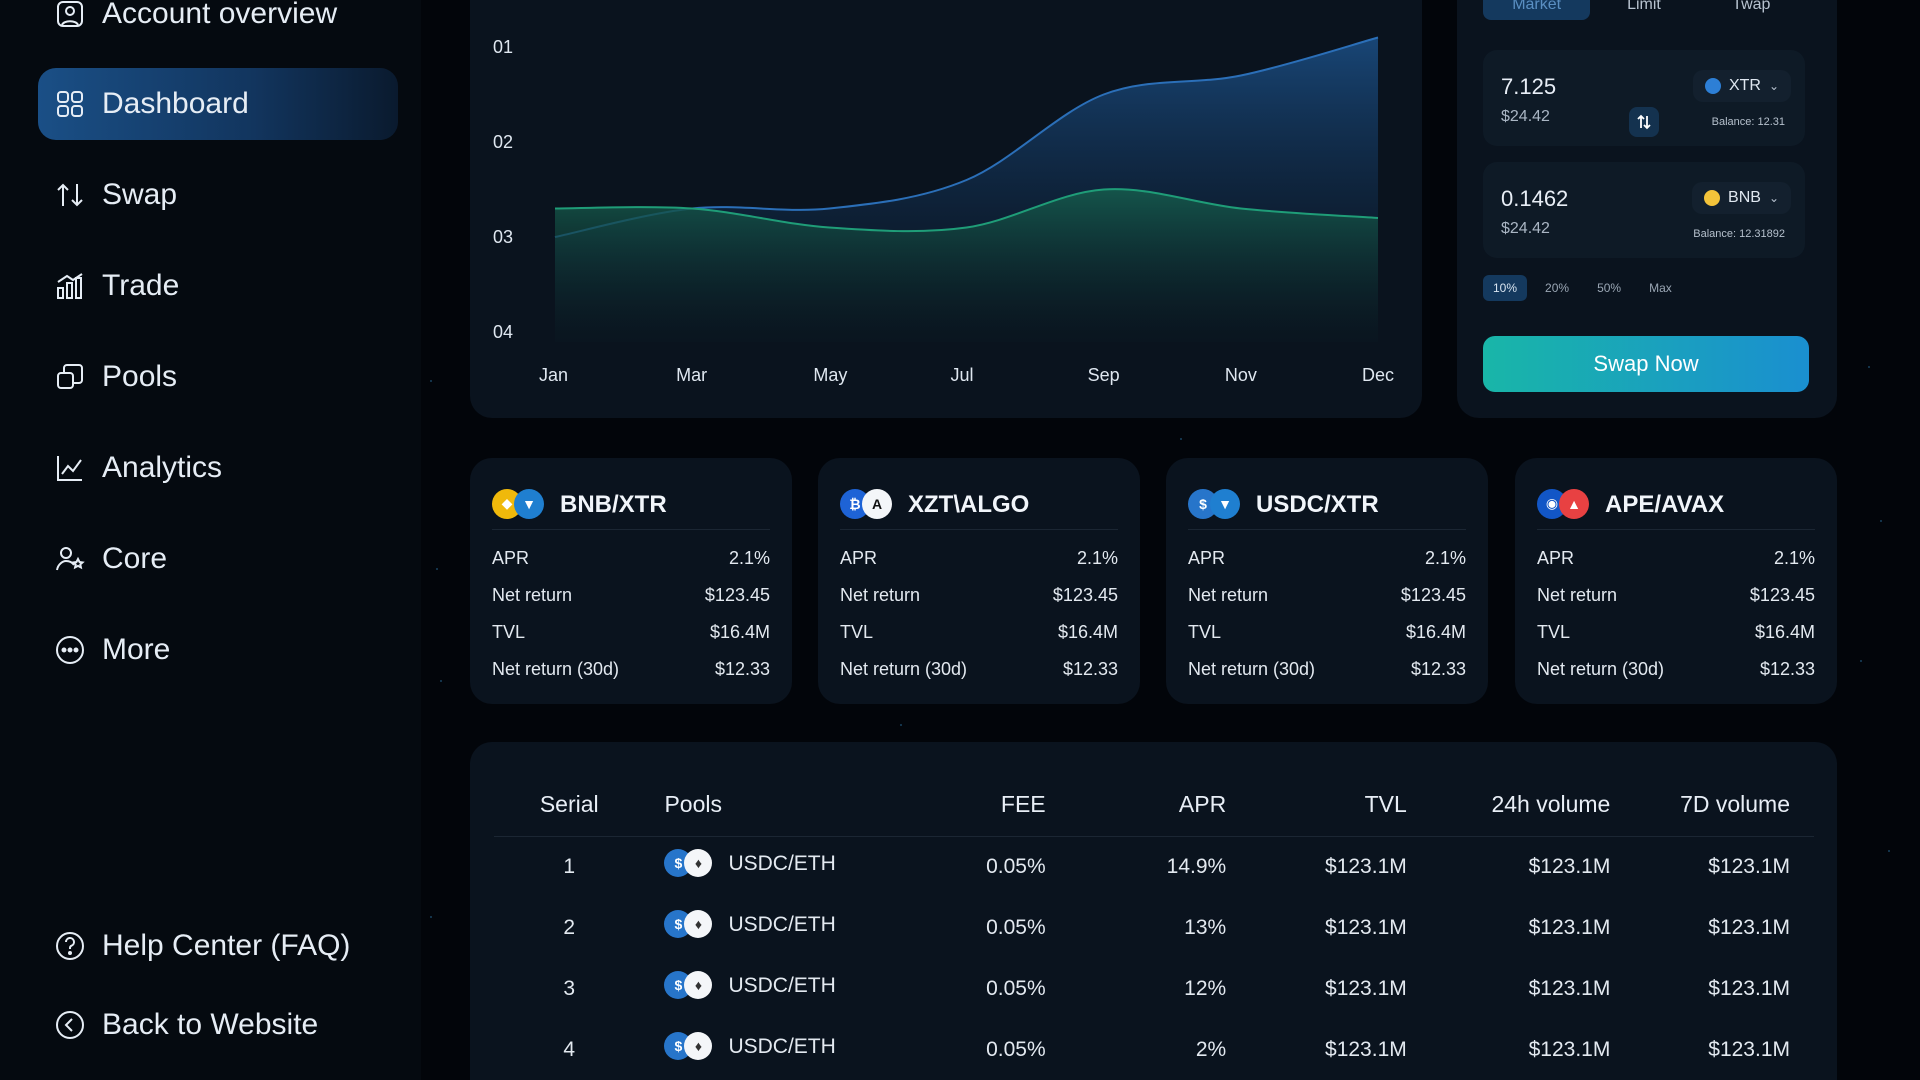 The width and height of the screenshot is (1920, 1080). What do you see at coordinates (1676, 505) in the screenshot?
I see `pool-card-header: ◉ ▲ APE/AVAX` at bounding box center [1676, 505].